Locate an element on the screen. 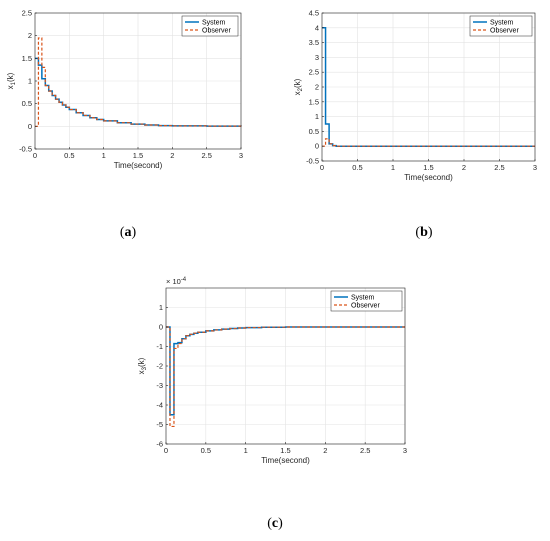  y-tick-label: -5 is located at coordinates (159, 424).